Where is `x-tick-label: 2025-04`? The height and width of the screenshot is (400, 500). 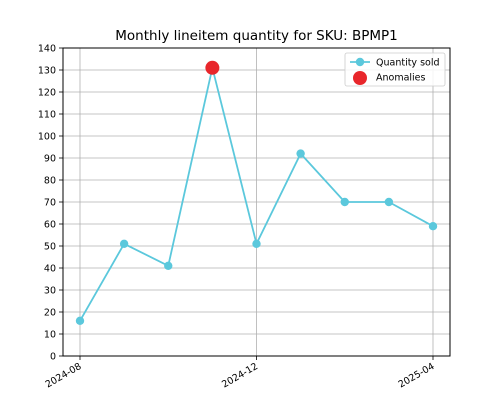
x-tick-label: 2025-04 is located at coordinates (417, 375).